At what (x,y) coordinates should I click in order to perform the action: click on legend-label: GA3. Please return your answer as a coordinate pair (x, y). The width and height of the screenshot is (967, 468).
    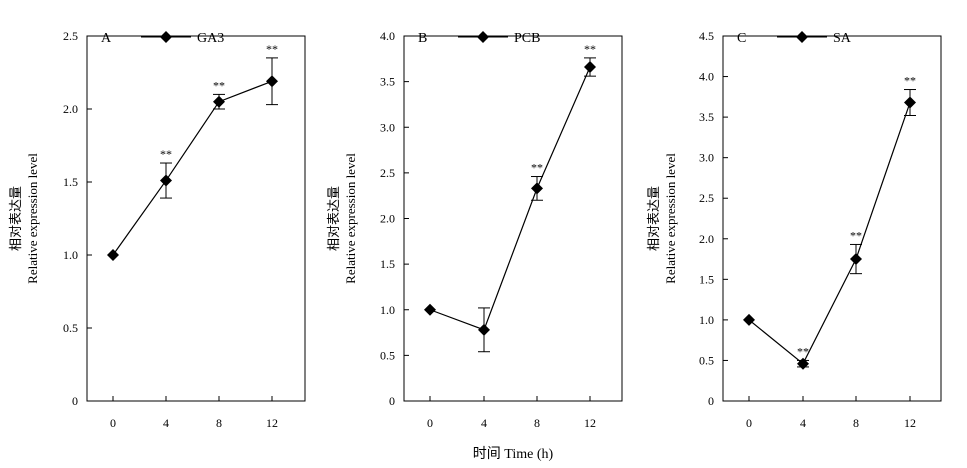
    Looking at the image, I should click on (210, 38).